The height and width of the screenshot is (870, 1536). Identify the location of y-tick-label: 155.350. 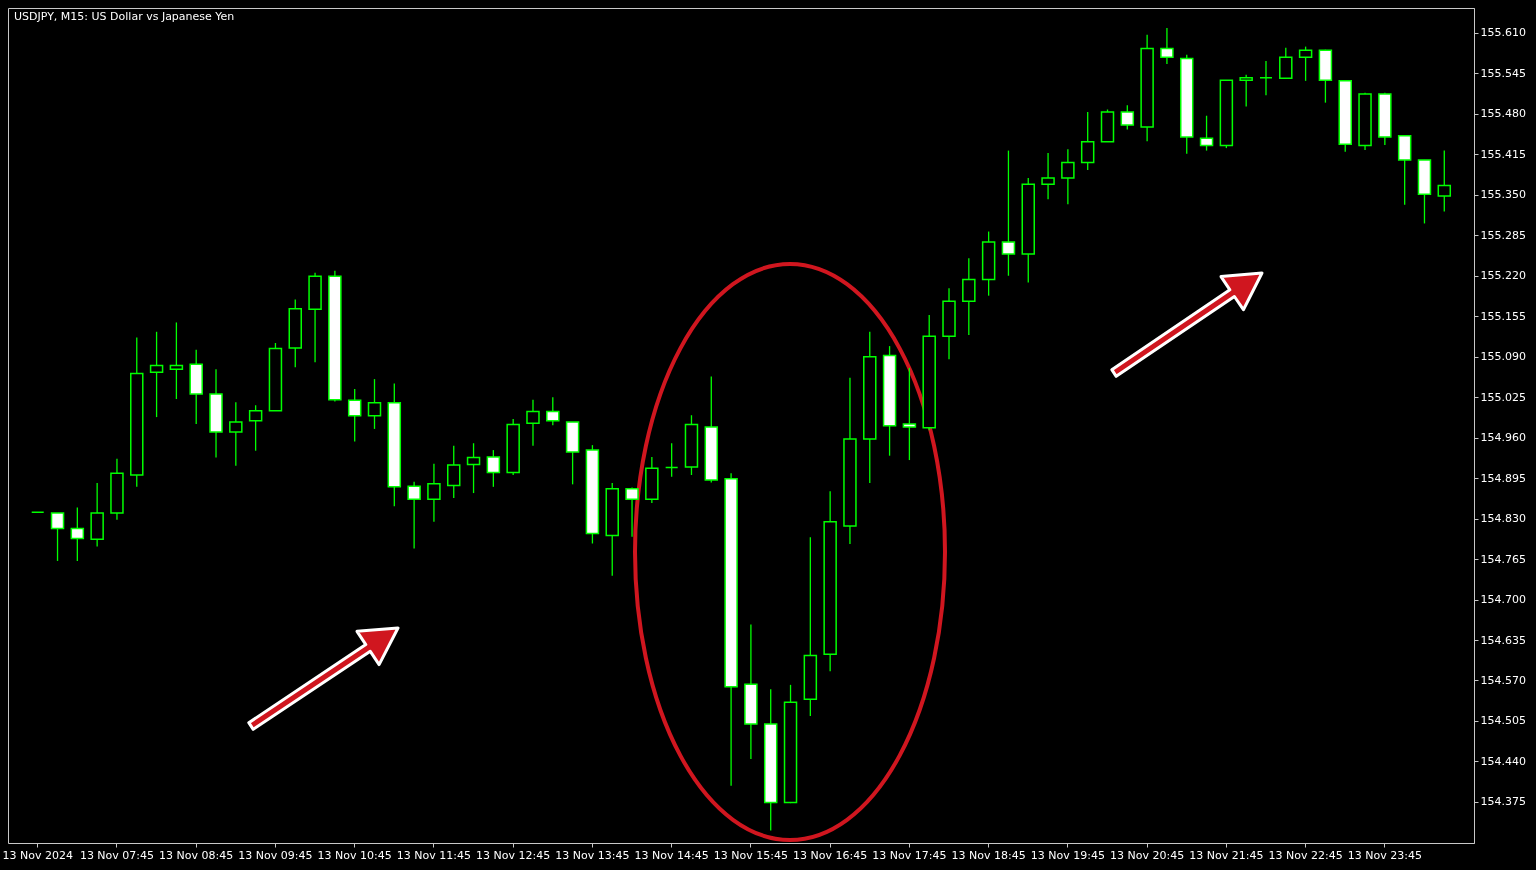
(1503, 195).